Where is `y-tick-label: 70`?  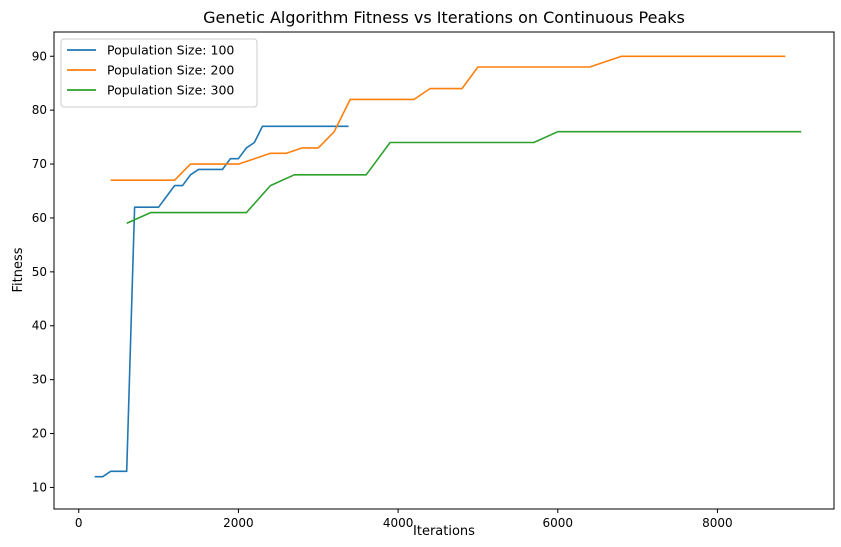 y-tick-label: 70 is located at coordinates (39, 164).